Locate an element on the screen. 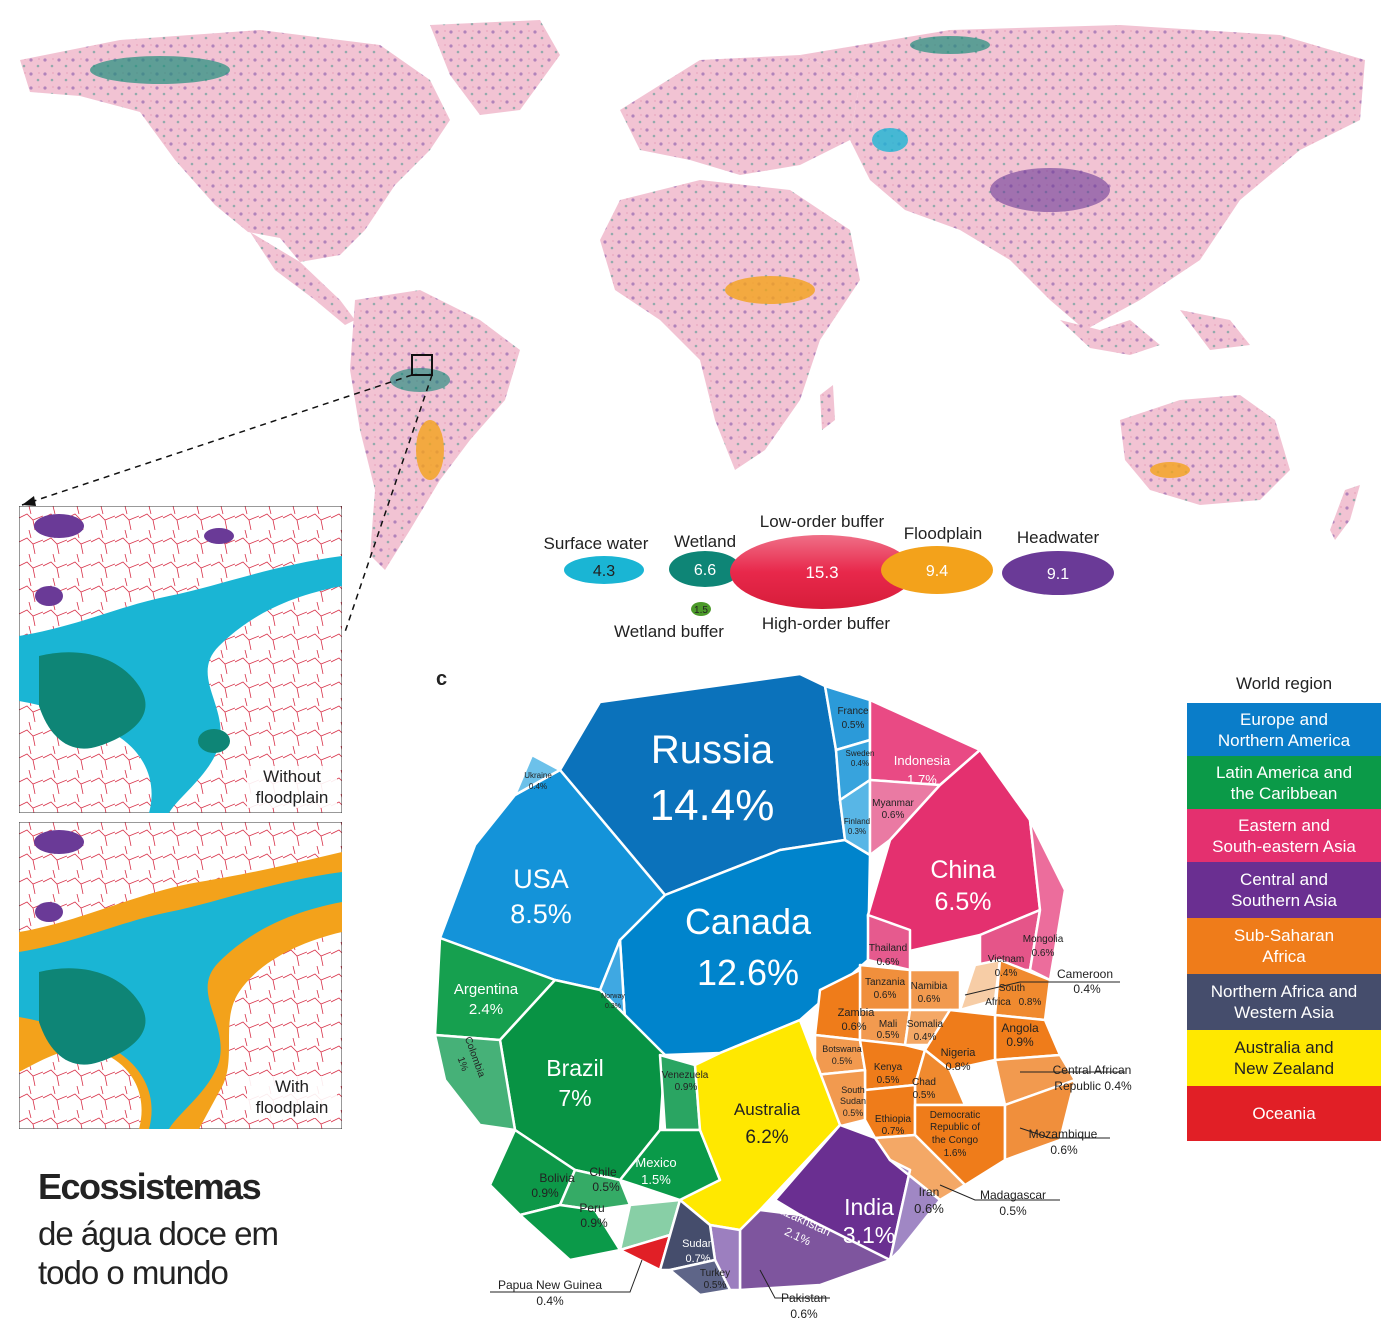 Image resolution: width=1381 pixels, height=1321 pixels. cell-ukraine is located at coordinates (537, 775).